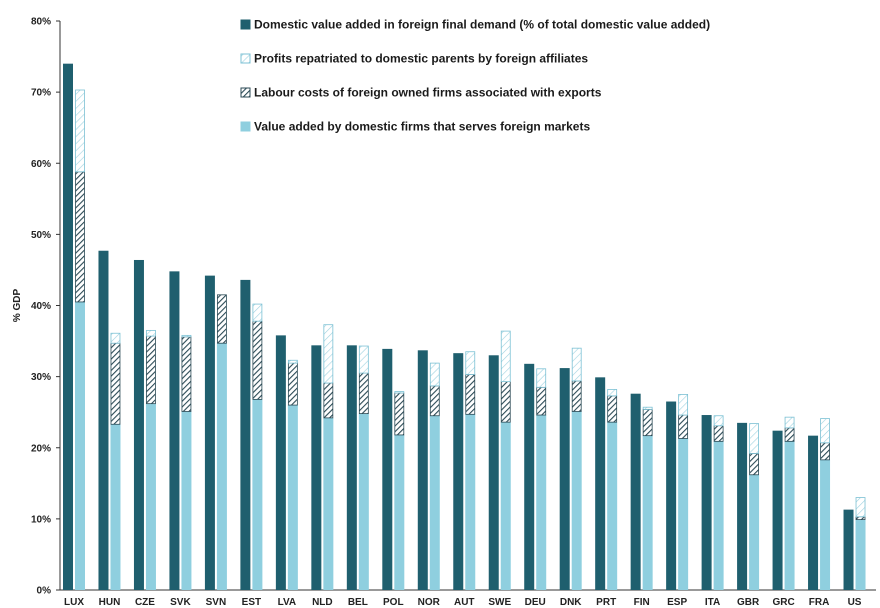 This screenshot has height=608, width=880. Describe the element at coordinates (17, 306) in the screenshot. I see `y-axis-label: % GDP` at that location.